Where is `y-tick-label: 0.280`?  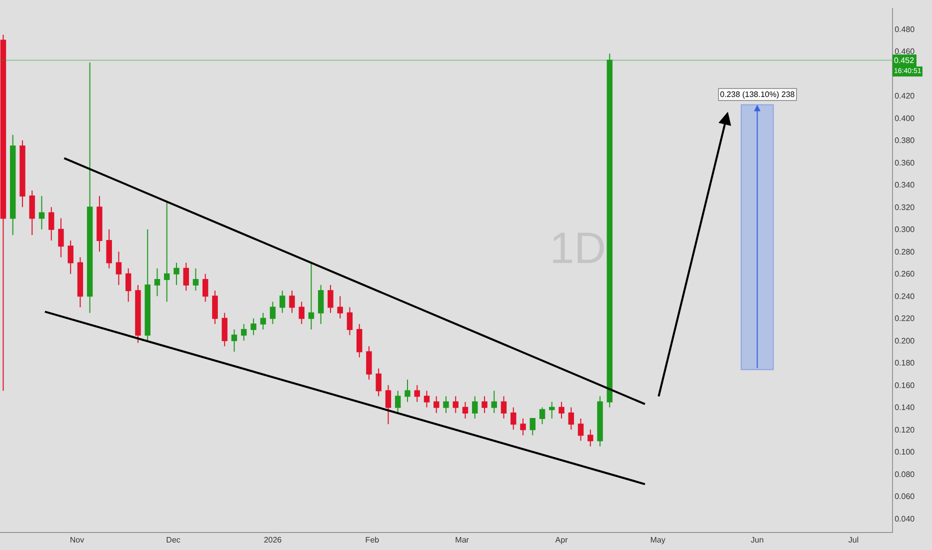 y-tick-label: 0.280 is located at coordinates (905, 251).